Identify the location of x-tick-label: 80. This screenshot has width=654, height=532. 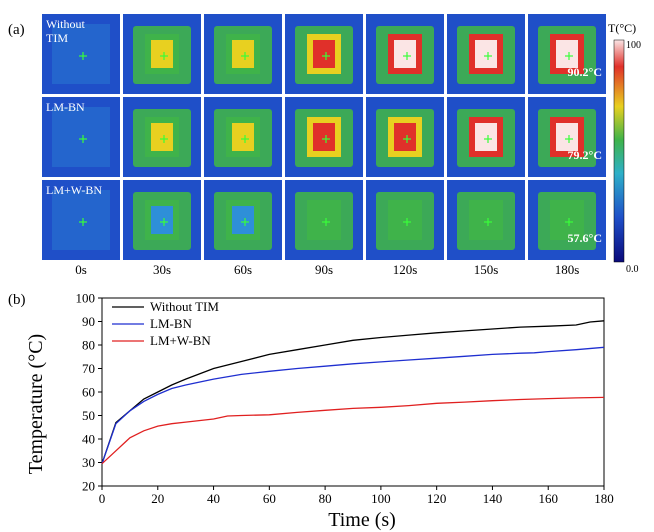
(325, 498).